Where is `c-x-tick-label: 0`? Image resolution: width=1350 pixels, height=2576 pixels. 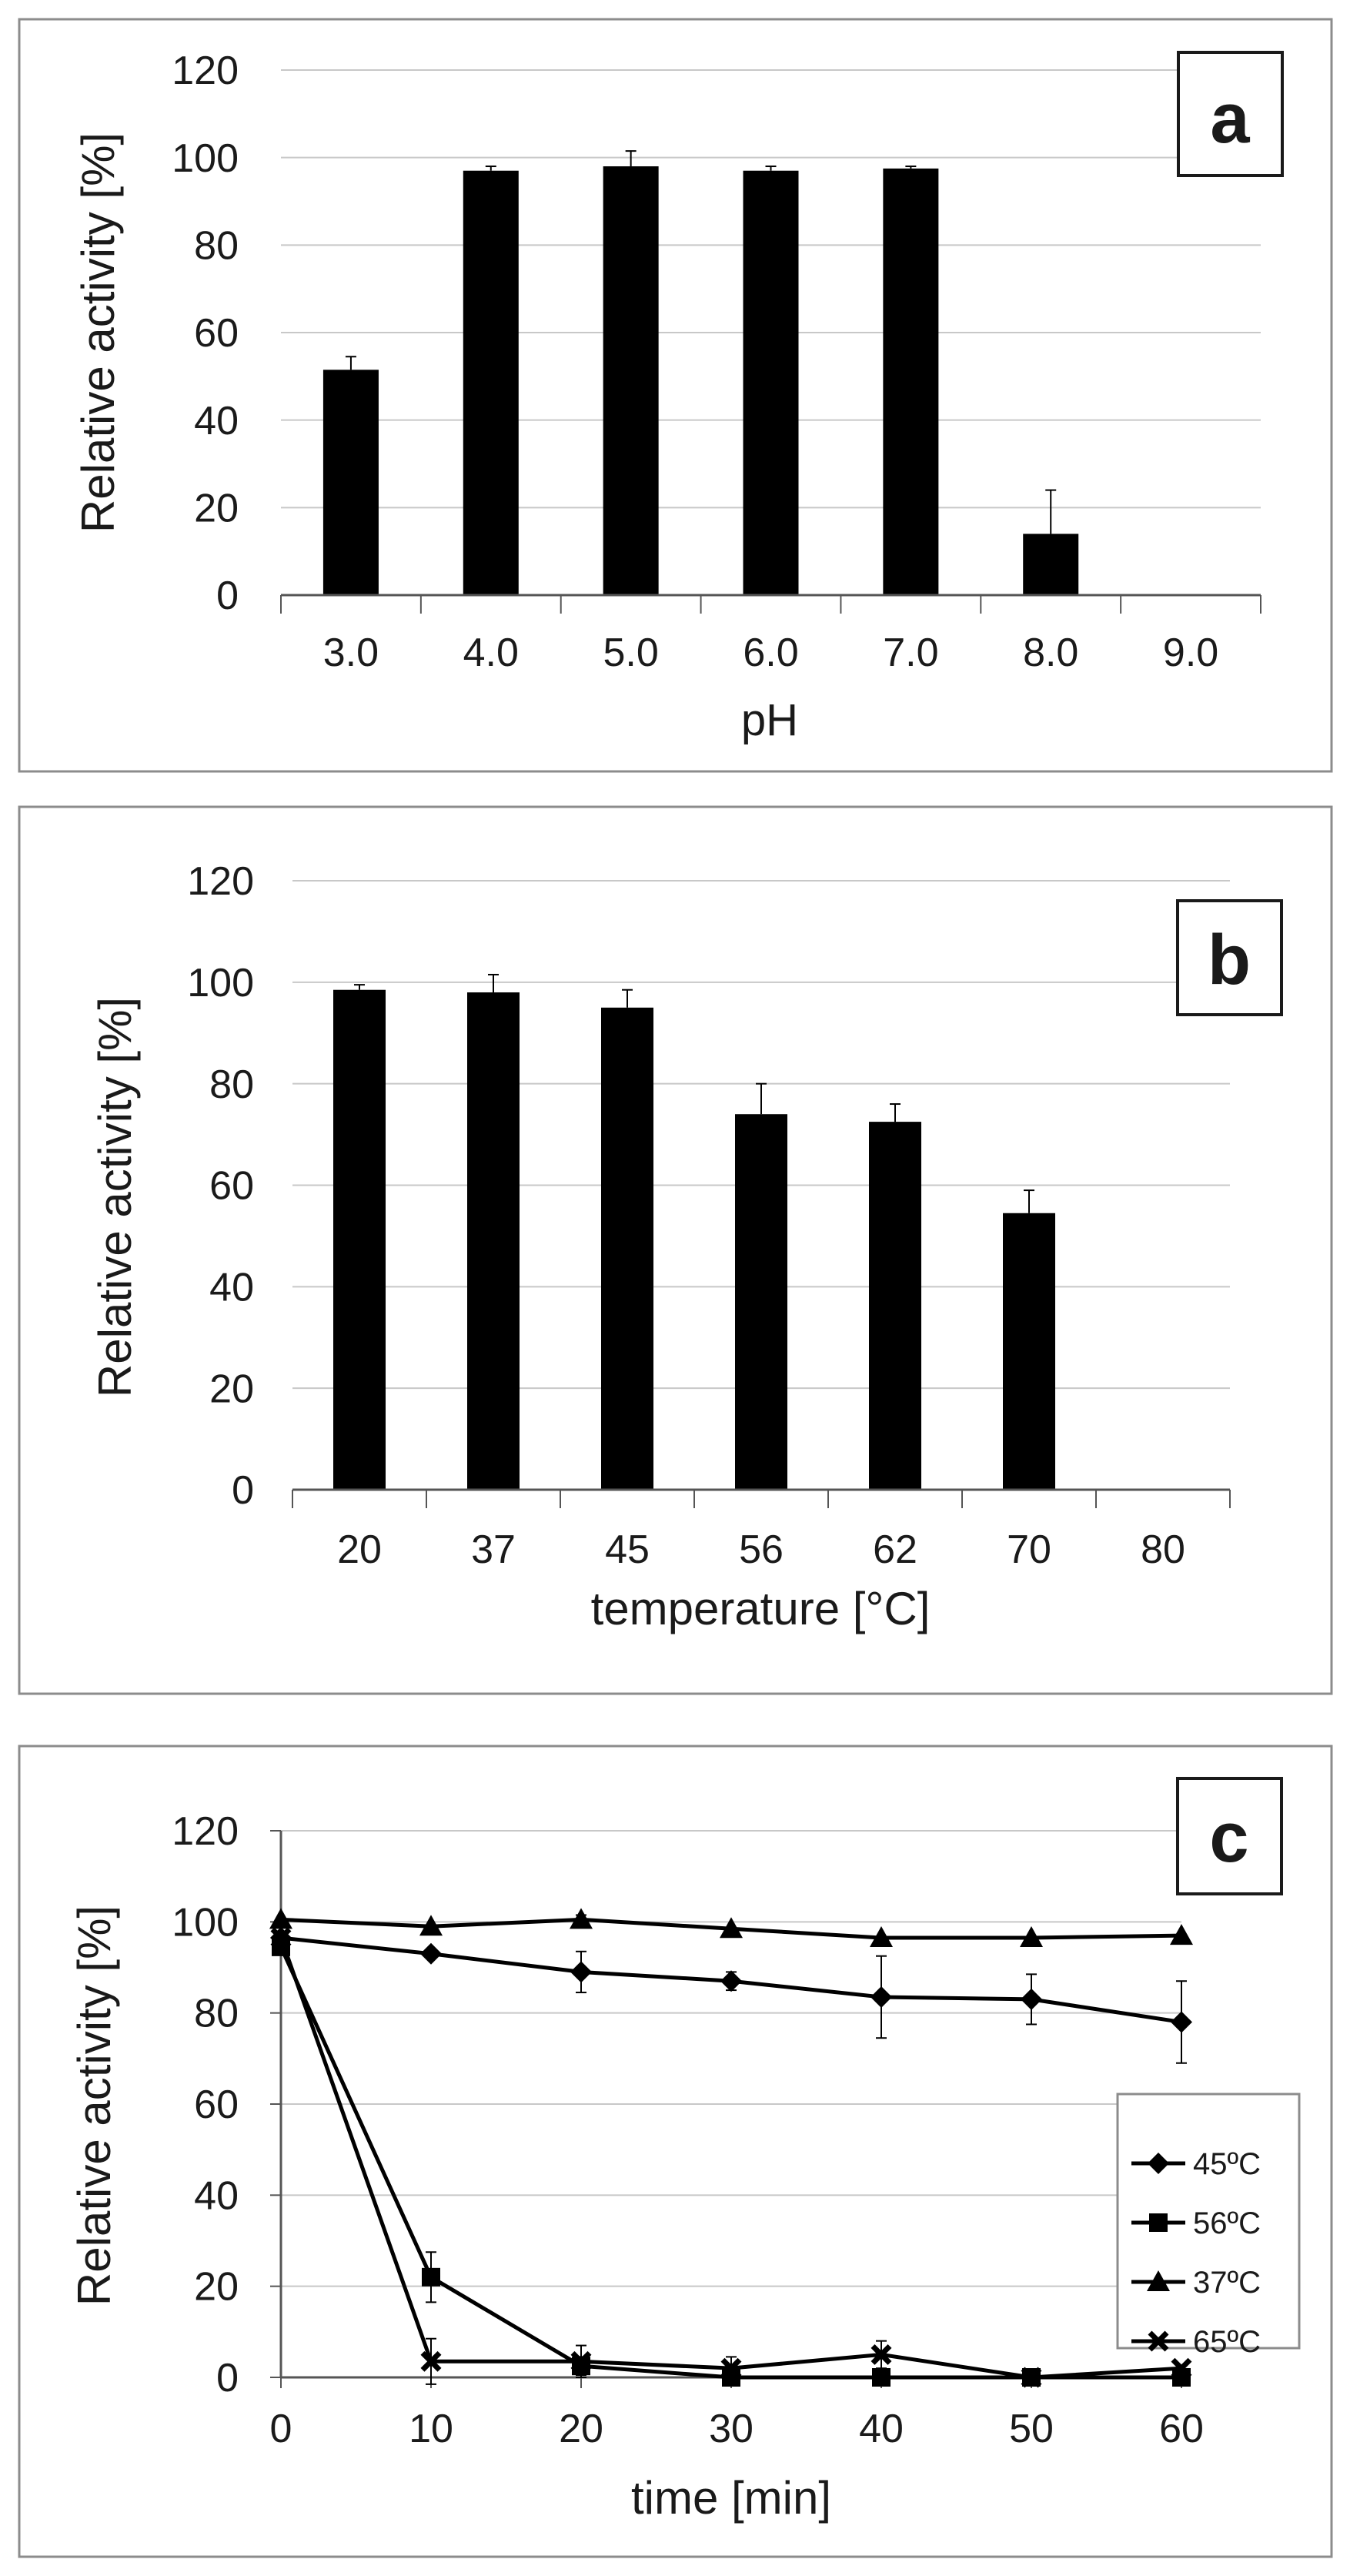 c-x-tick-label: 0 is located at coordinates (281, 2429).